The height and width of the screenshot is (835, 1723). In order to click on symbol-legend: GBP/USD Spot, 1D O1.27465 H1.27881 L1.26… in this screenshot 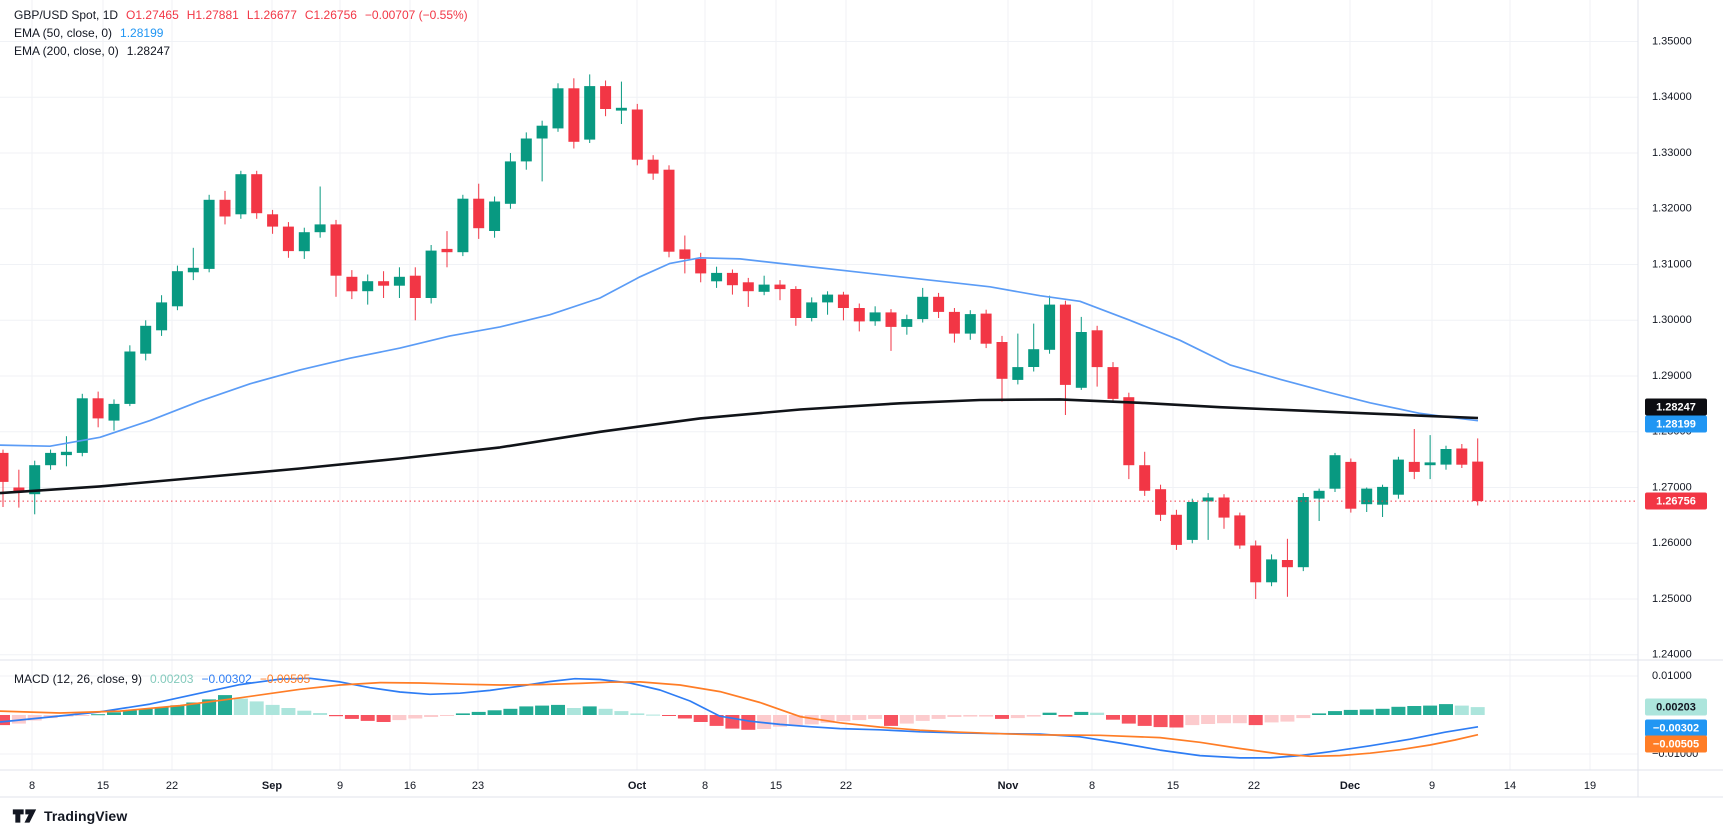, I will do `click(241, 33)`.